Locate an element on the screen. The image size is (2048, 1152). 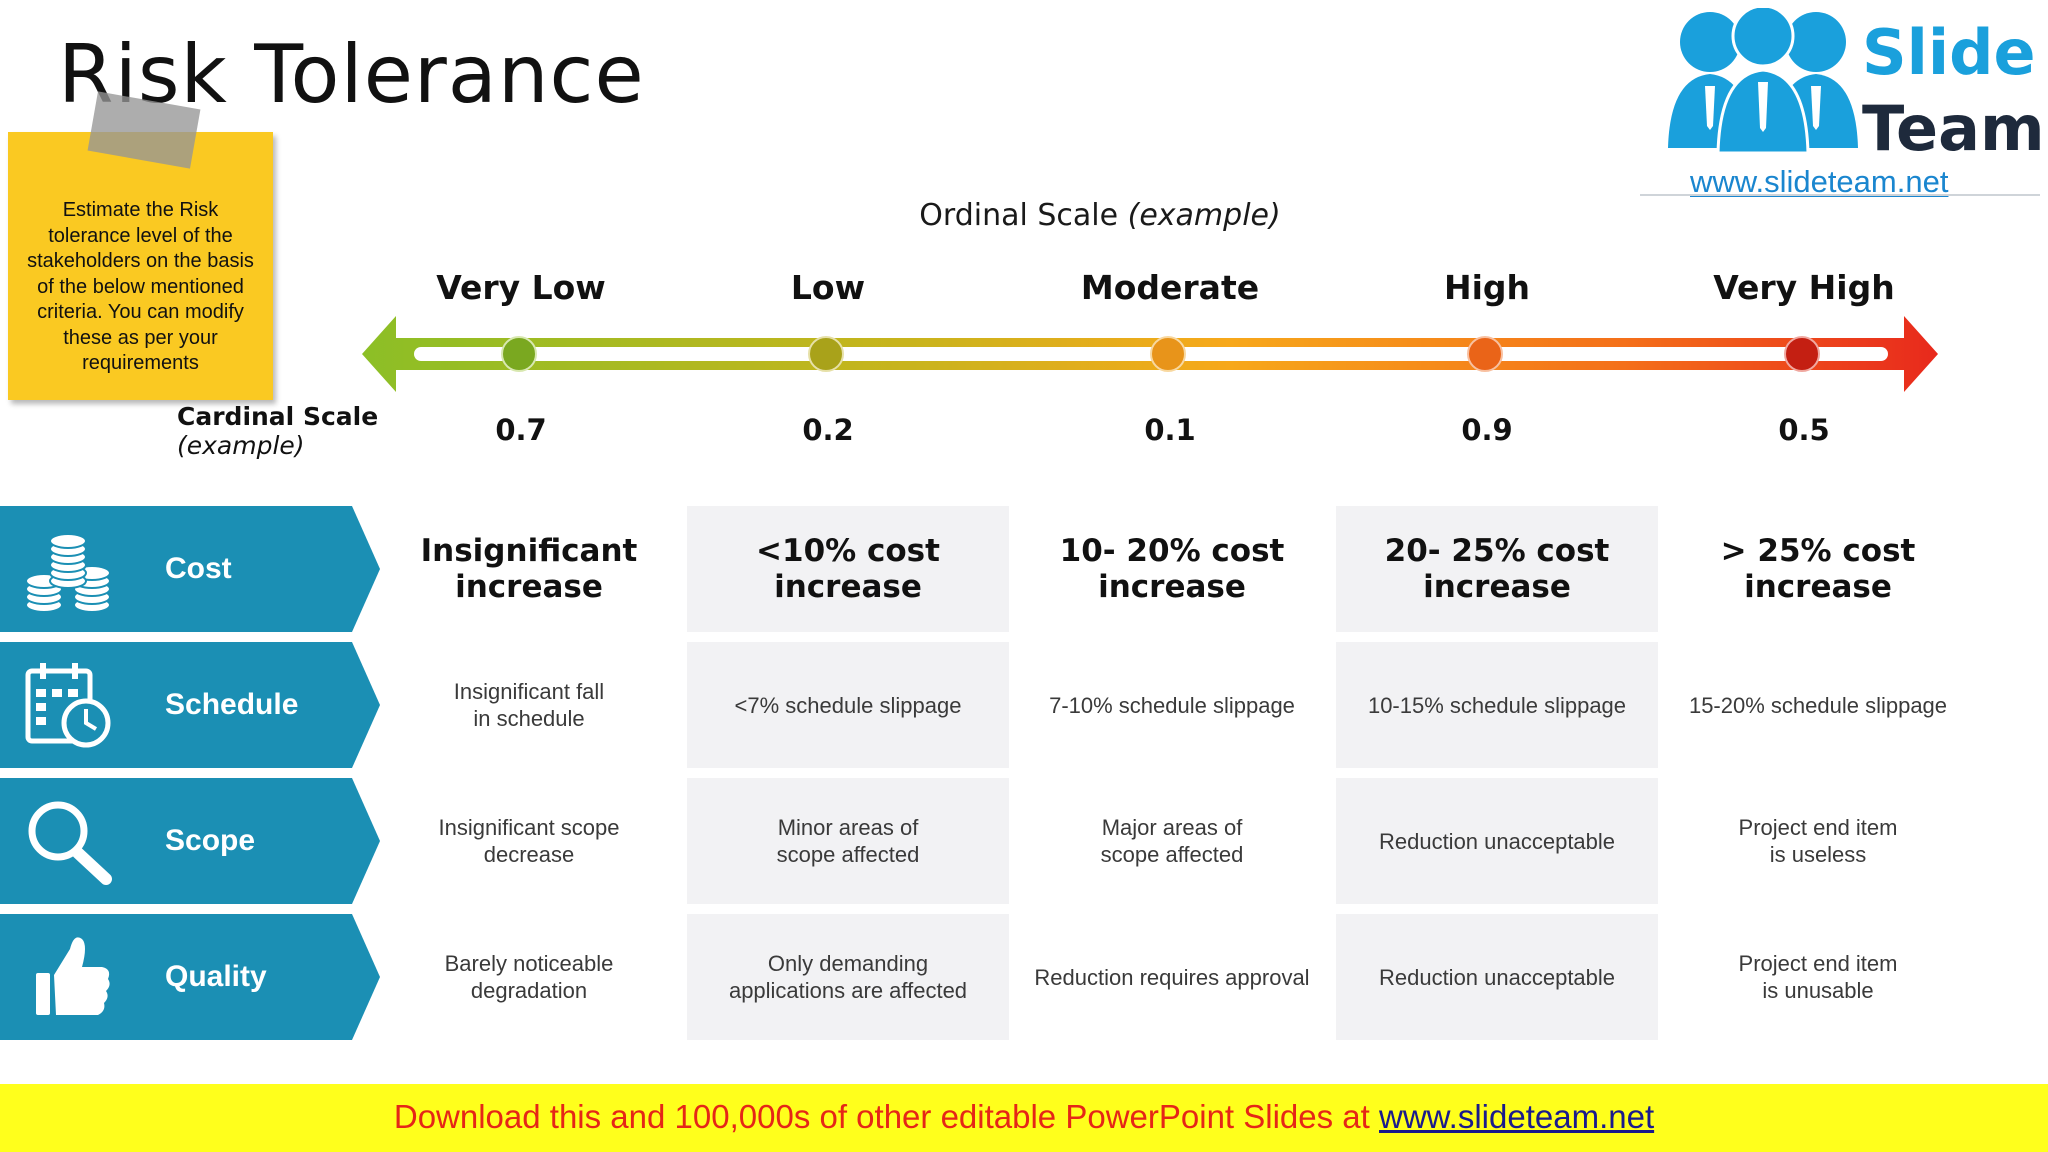
level-label-very-low: Very Low is located at coordinates (521, 287).